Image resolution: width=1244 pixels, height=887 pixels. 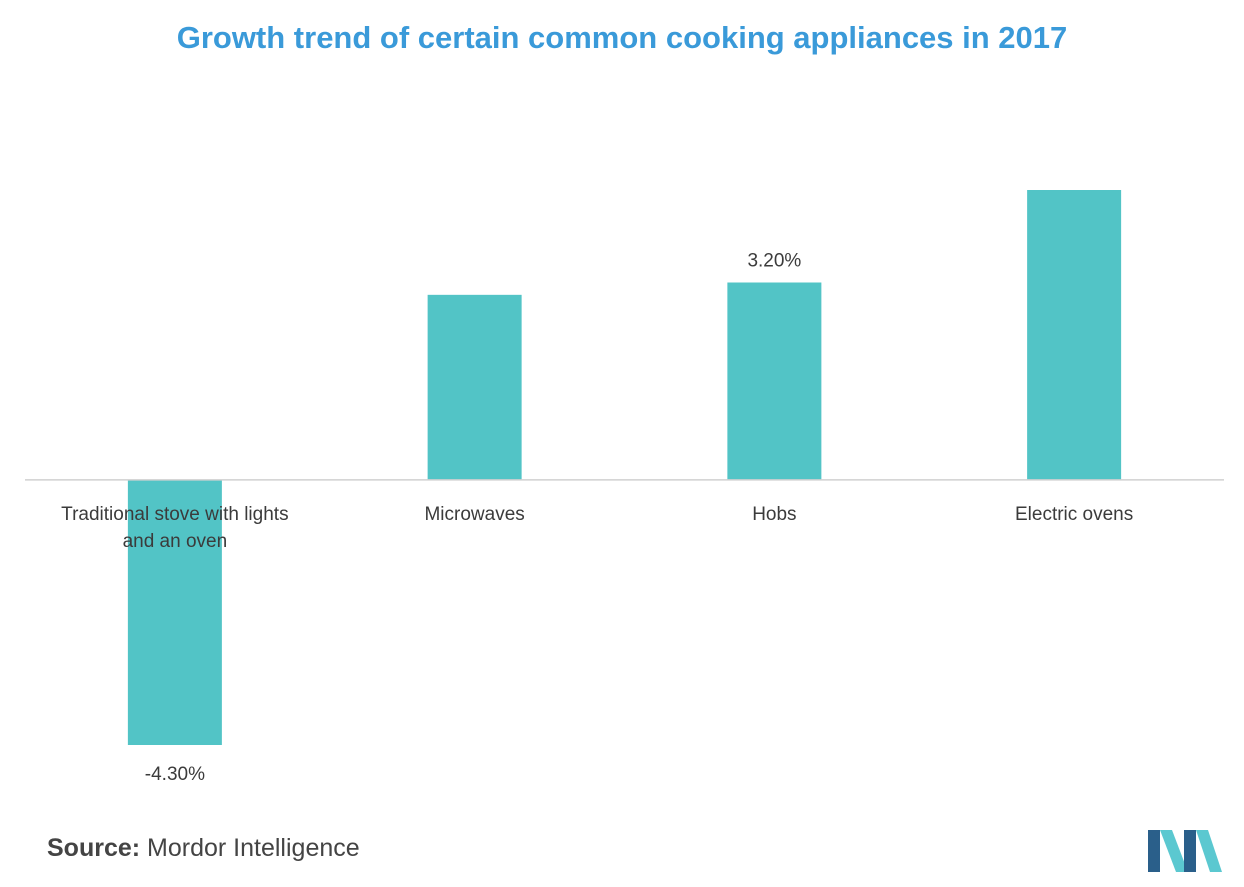 I want to click on category-label-1: Microwaves, so click(x=474, y=514).